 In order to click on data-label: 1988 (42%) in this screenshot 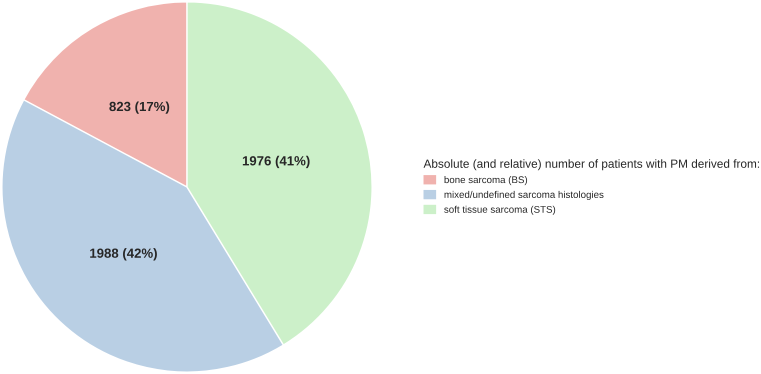, I will do `click(123, 254)`.